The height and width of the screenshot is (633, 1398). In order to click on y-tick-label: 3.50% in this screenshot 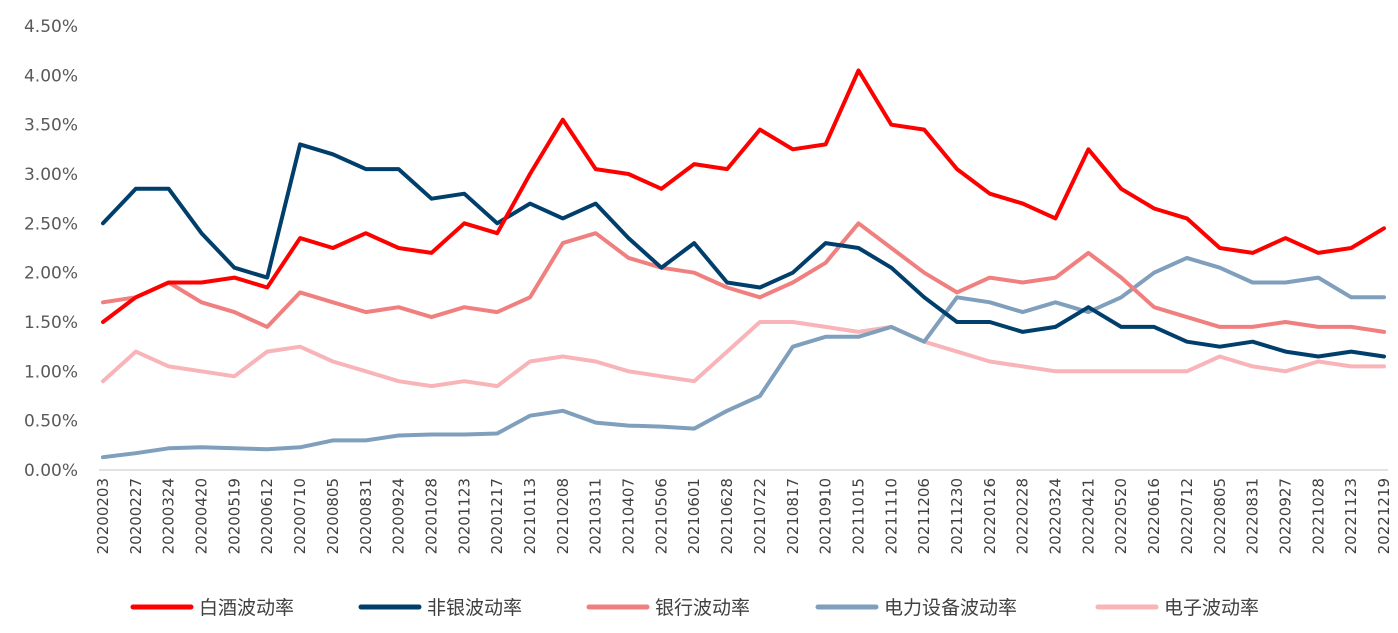, I will do `click(51, 126)`.